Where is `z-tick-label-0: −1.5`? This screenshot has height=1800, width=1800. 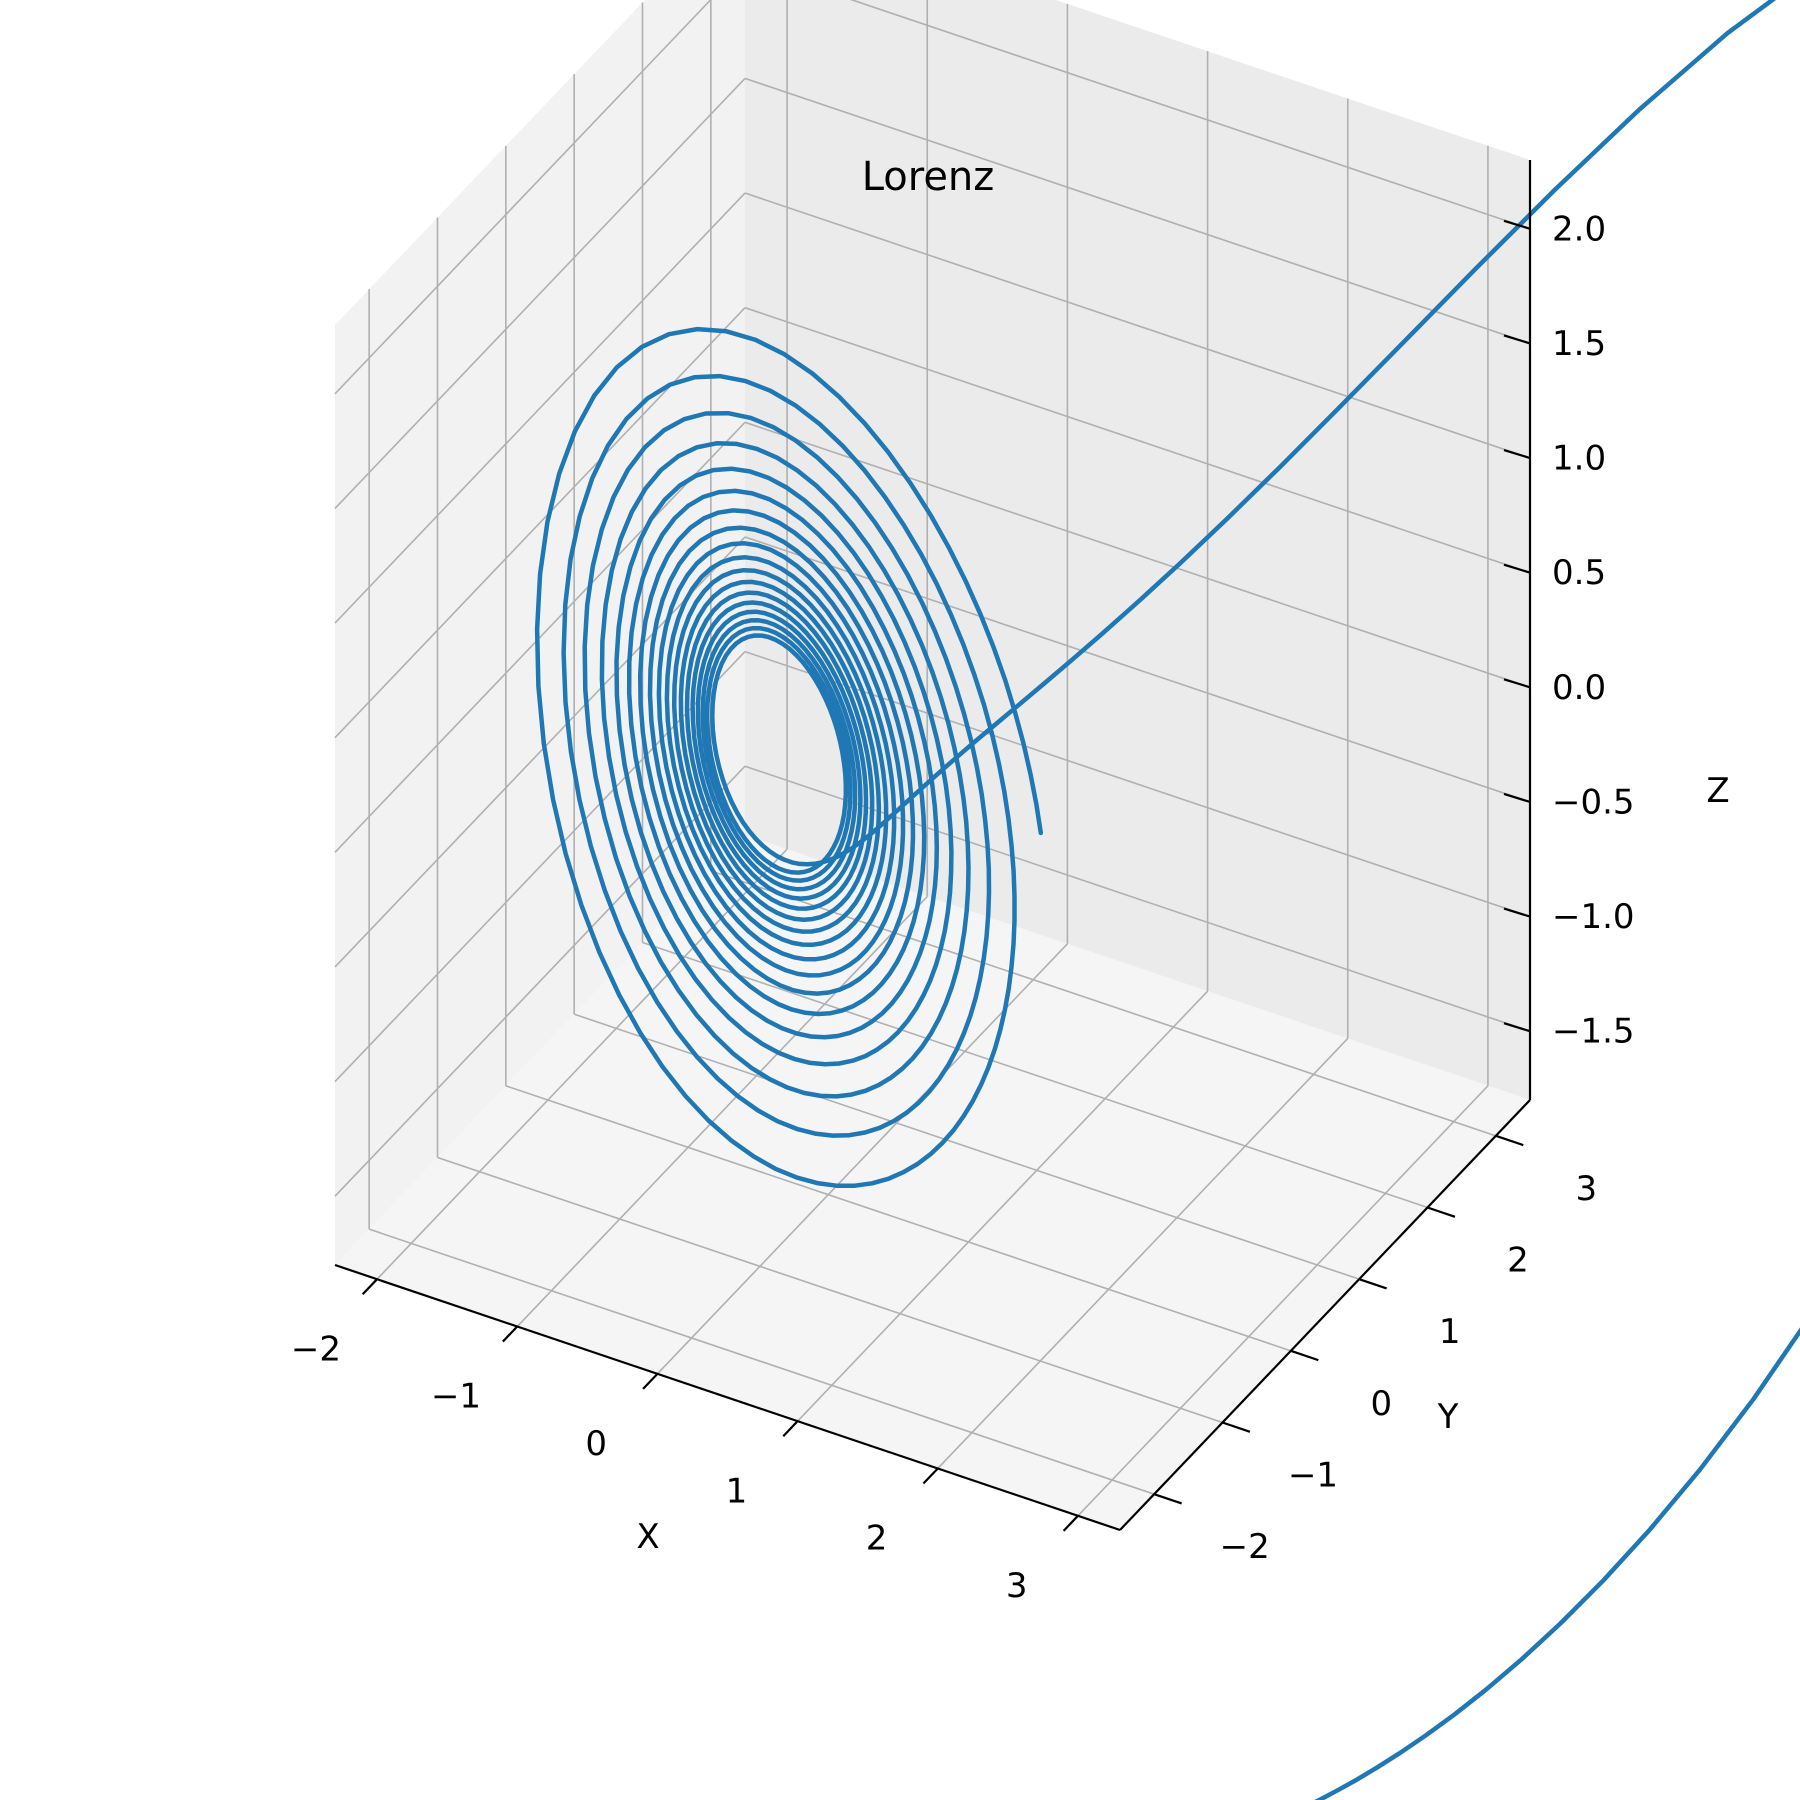 z-tick-label-0: −1.5 is located at coordinates (1593, 1032).